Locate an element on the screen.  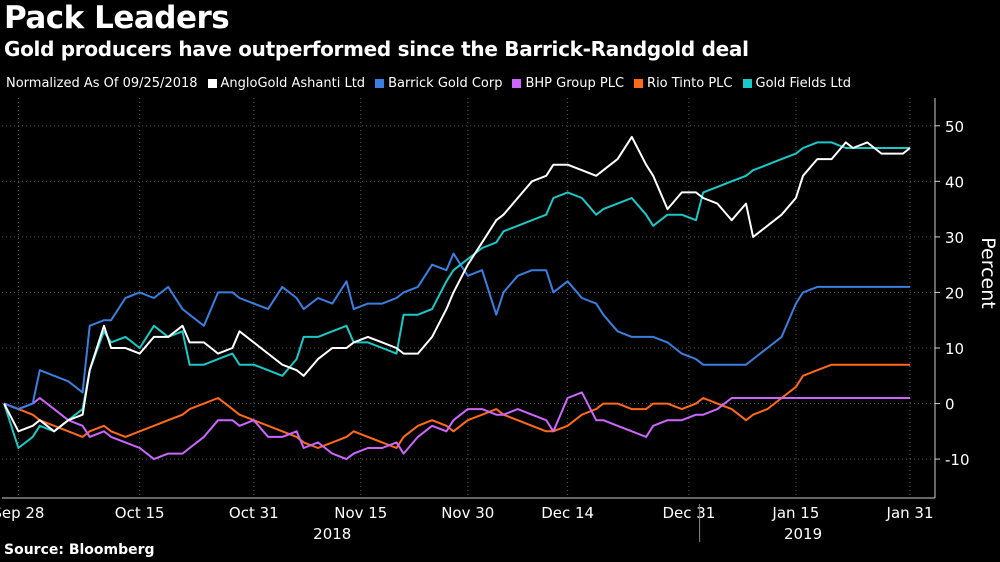
y-tick-label: 20 is located at coordinates (954, 293).